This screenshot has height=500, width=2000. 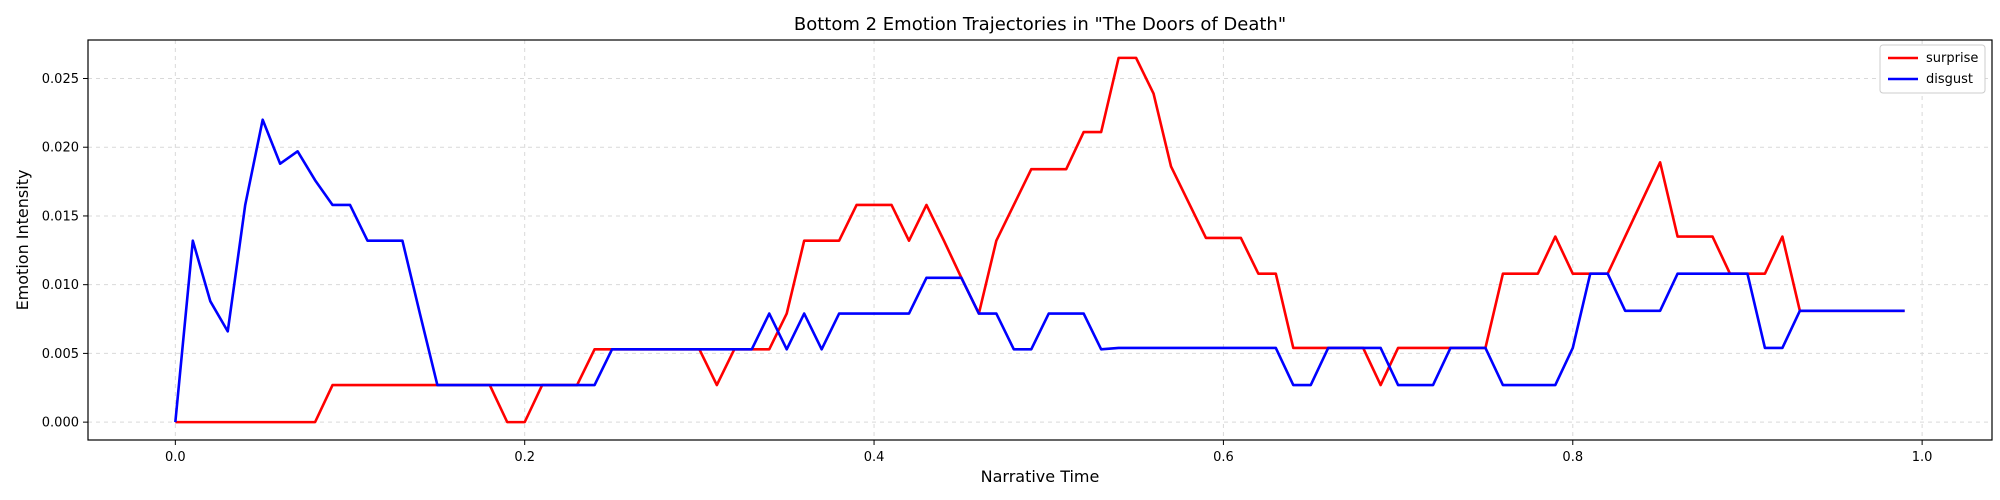 I want to click on y-tick-label: 0.025, so click(x=60, y=79).